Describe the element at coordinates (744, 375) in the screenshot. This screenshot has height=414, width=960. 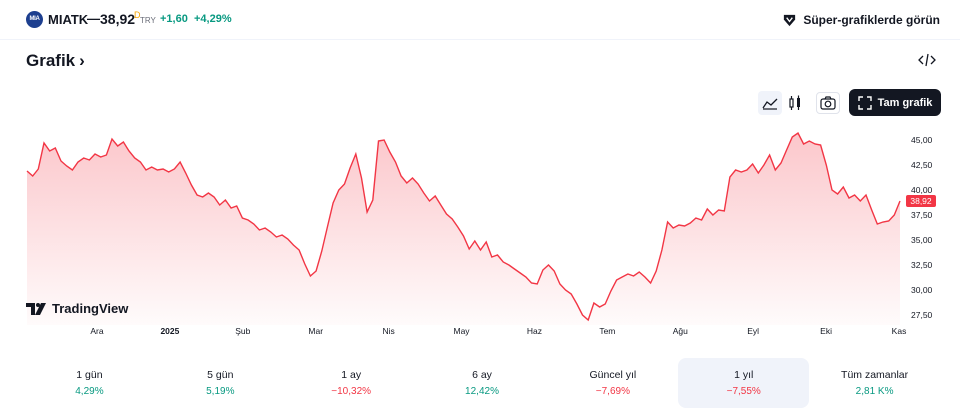
I see `range-label: 1 yıl` at that location.